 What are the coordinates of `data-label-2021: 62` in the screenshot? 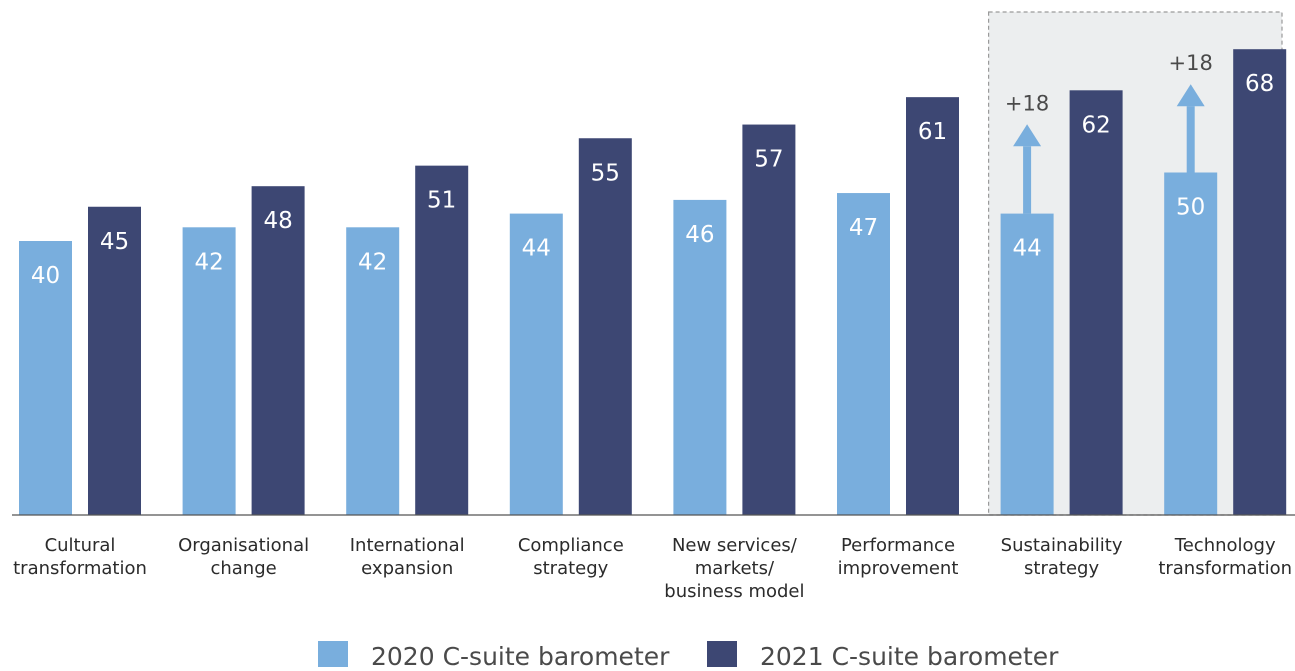 It's located at (1095, 125).